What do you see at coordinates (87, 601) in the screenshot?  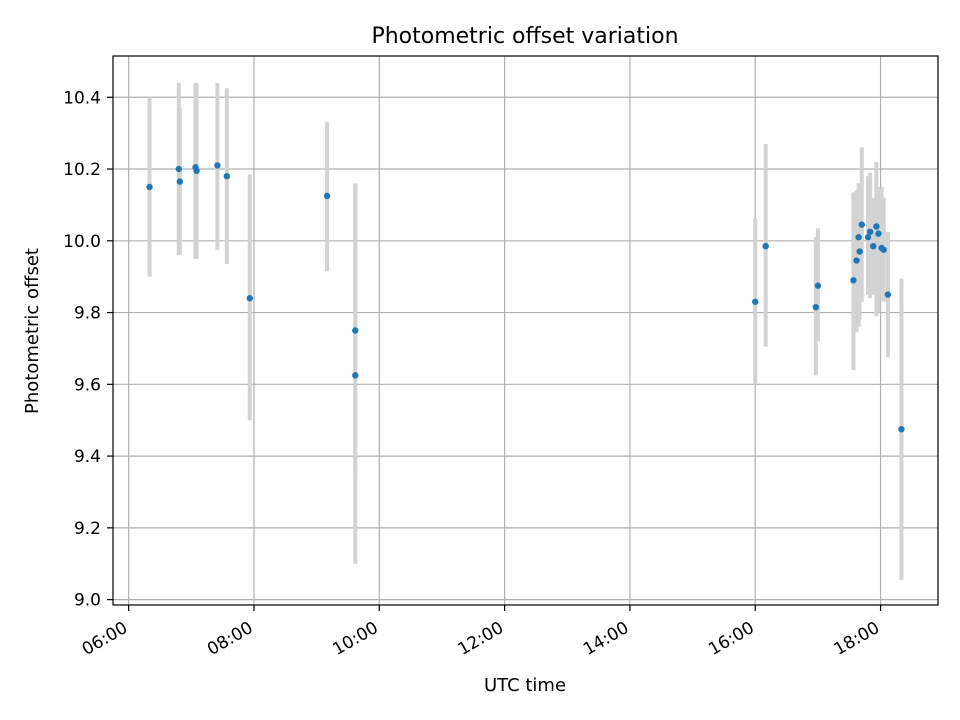 I see `y-tick-label: 9.0` at bounding box center [87, 601].